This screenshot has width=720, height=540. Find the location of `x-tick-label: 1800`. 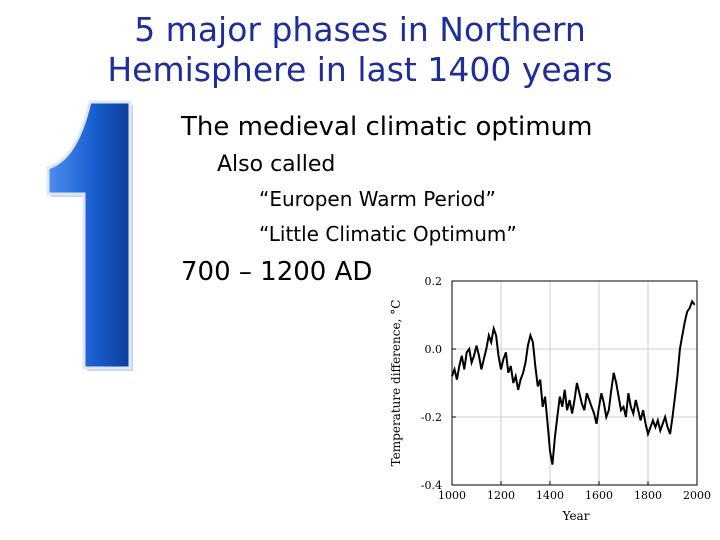

x-tick-label: 1800 is located at coordinates (648, 495).